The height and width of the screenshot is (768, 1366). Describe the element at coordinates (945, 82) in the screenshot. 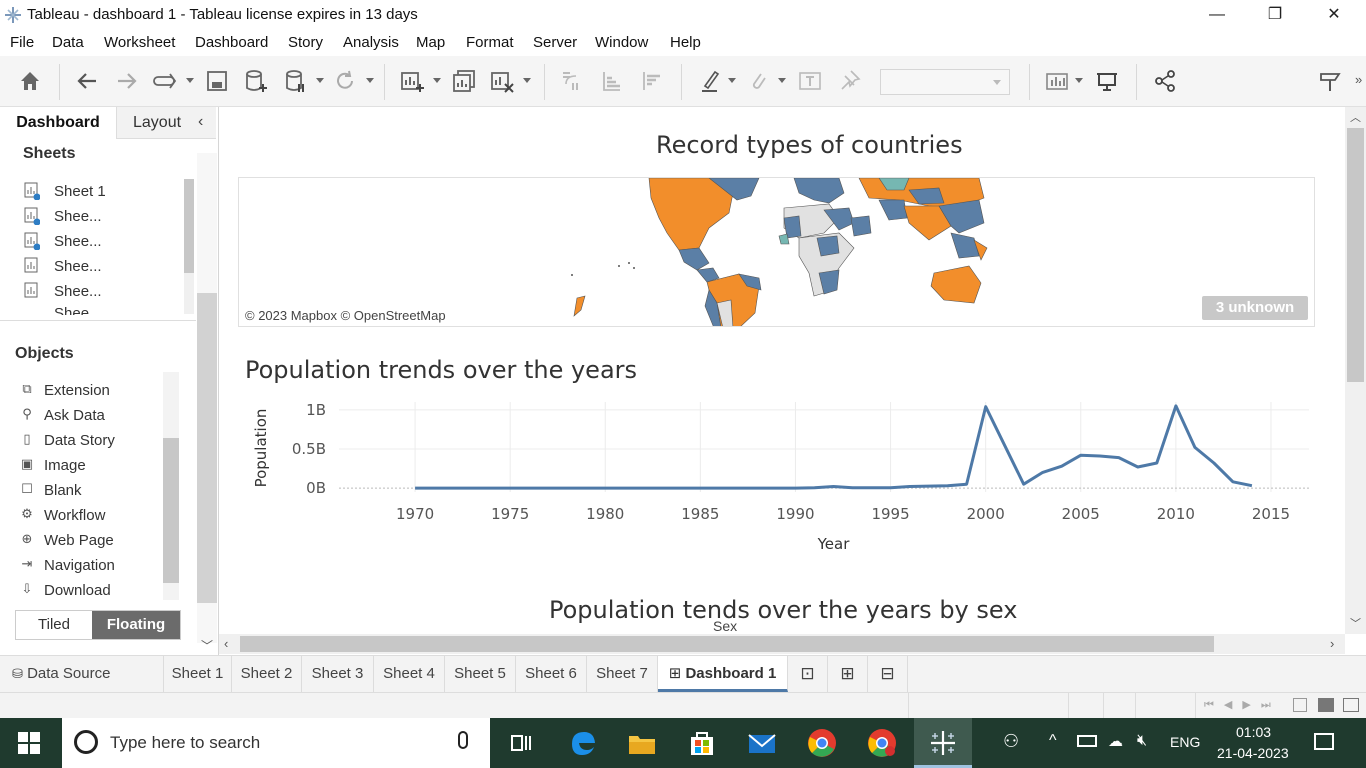

I see `fit-dropdown` at that location.